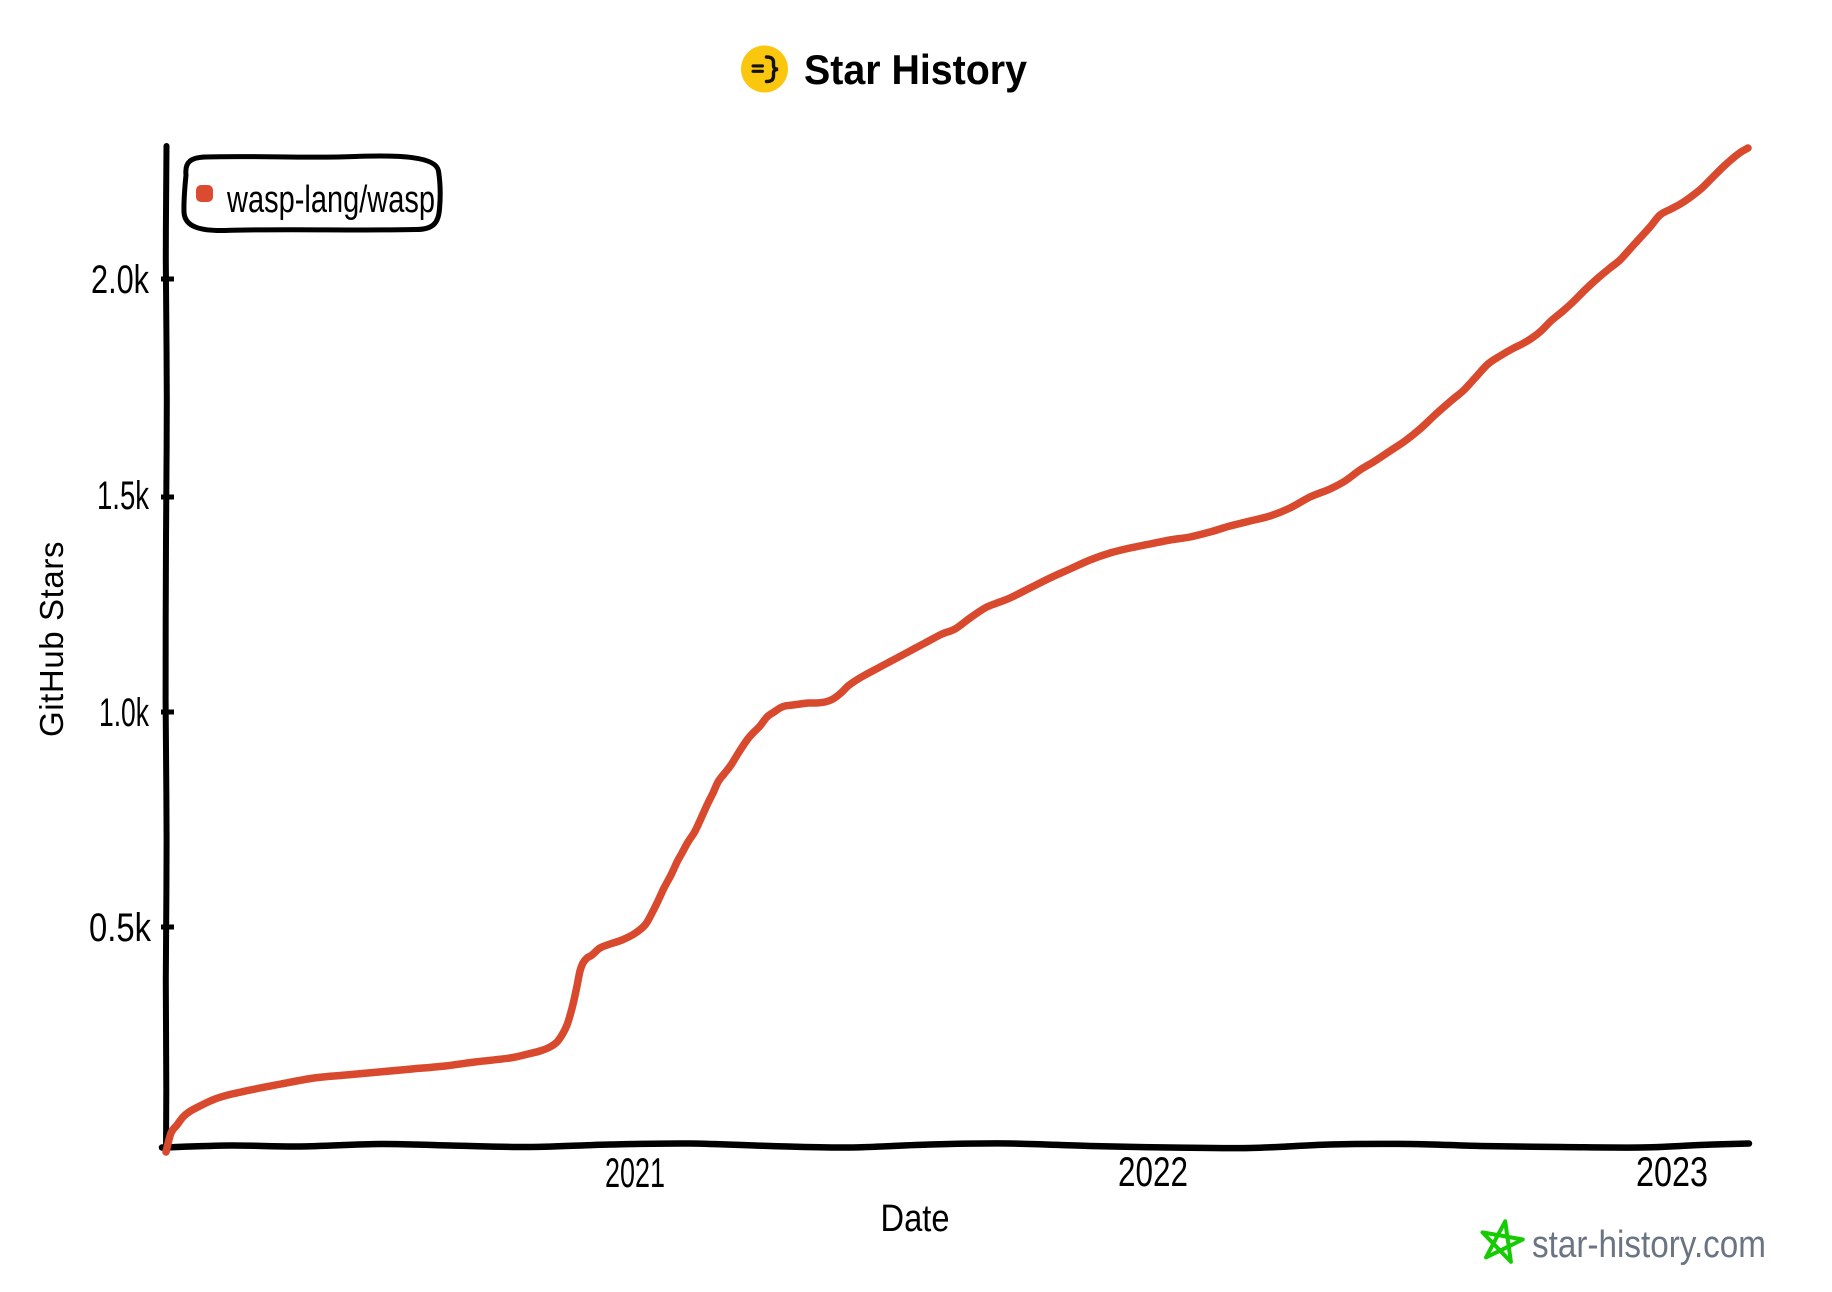  Describe the element at coordinates (123, 496) in the screenshot. I see `svg-text: 1.5k` at that location.